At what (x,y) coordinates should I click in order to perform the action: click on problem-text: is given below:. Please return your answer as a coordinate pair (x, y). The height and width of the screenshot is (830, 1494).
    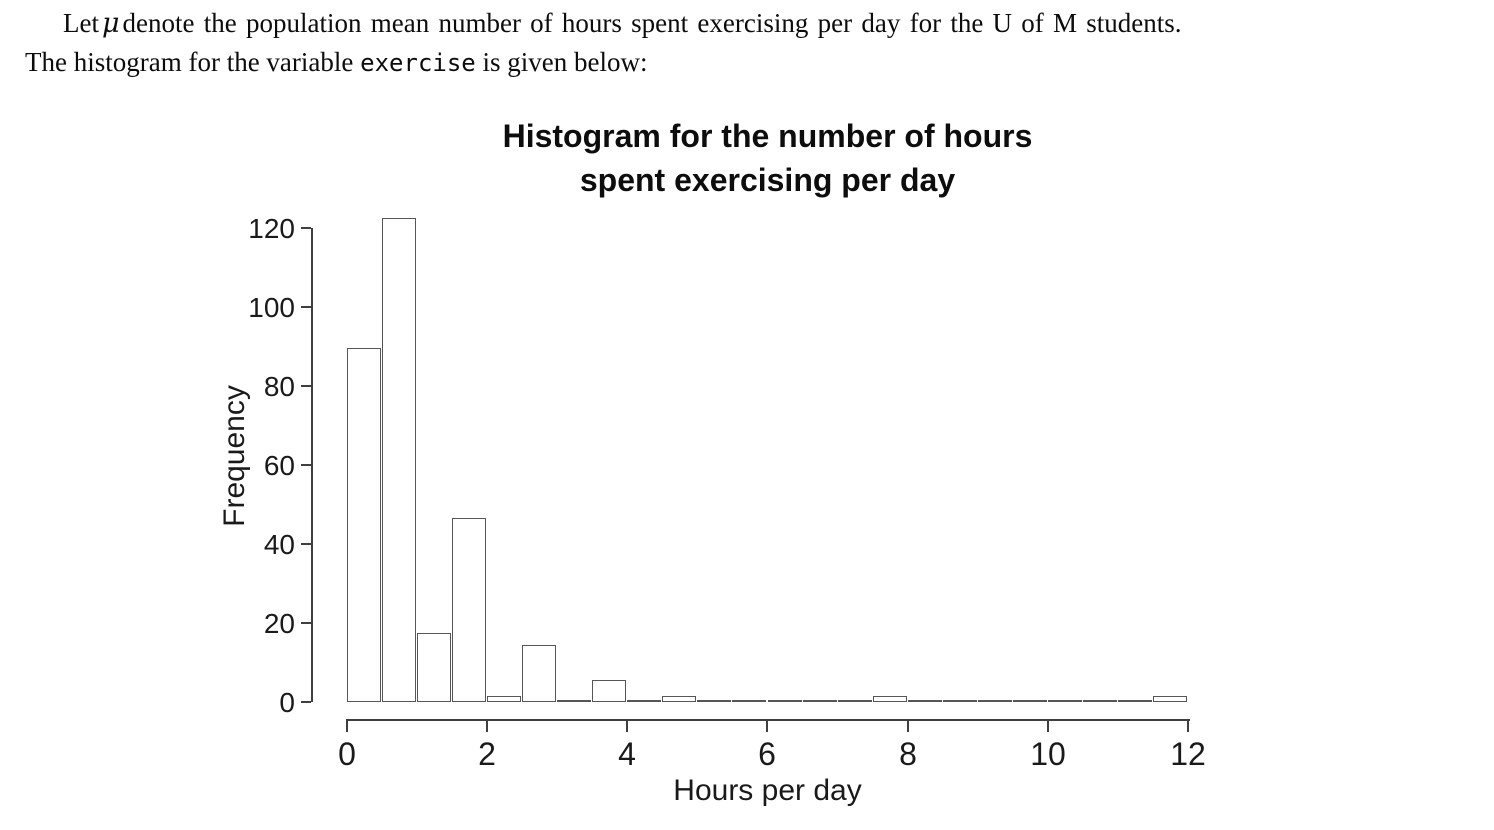
    Looking at the image, I should click on (561, 62).